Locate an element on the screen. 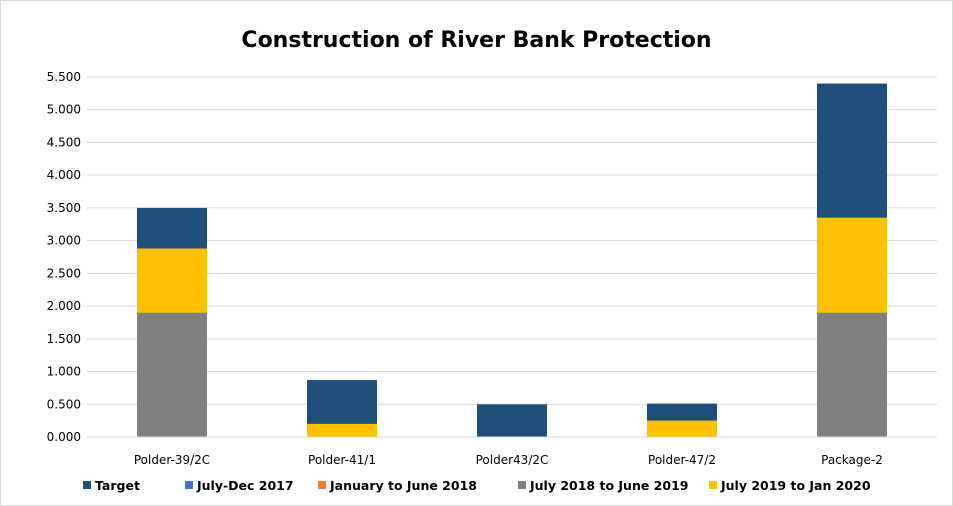 The height and width of the screenshot is (506, 953). y-tick-label: 3.000 is located at coordinates (64, 241).